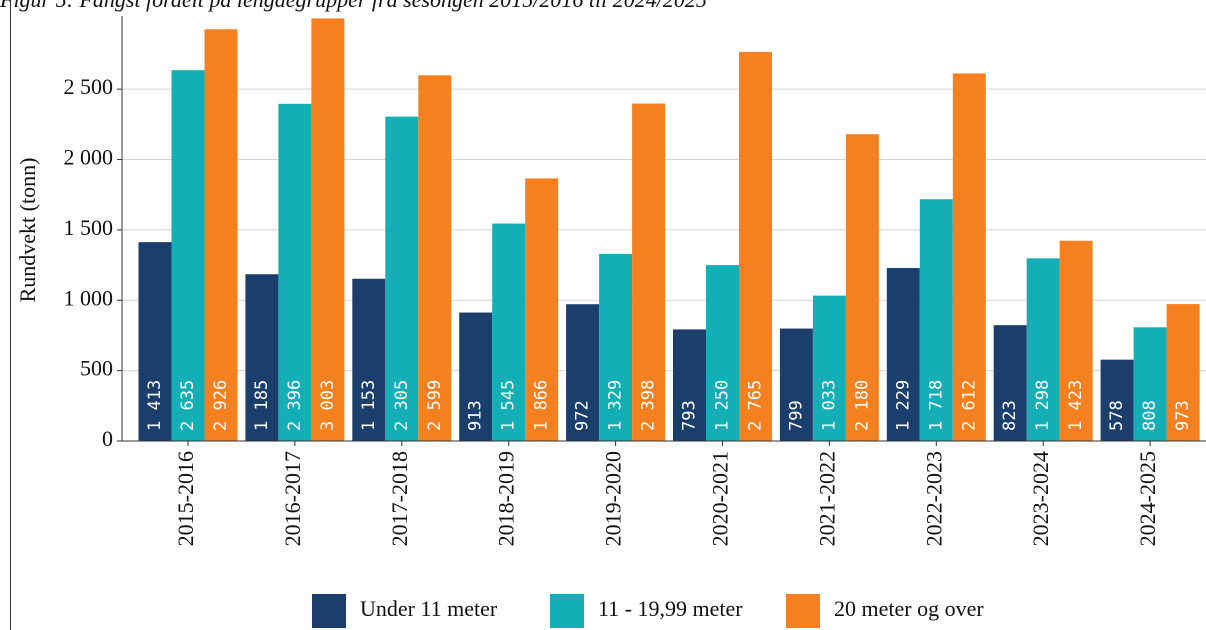 The height and width of the screenshot is (630, 1206). I want to click on value-label: 913, so click(476, 415).